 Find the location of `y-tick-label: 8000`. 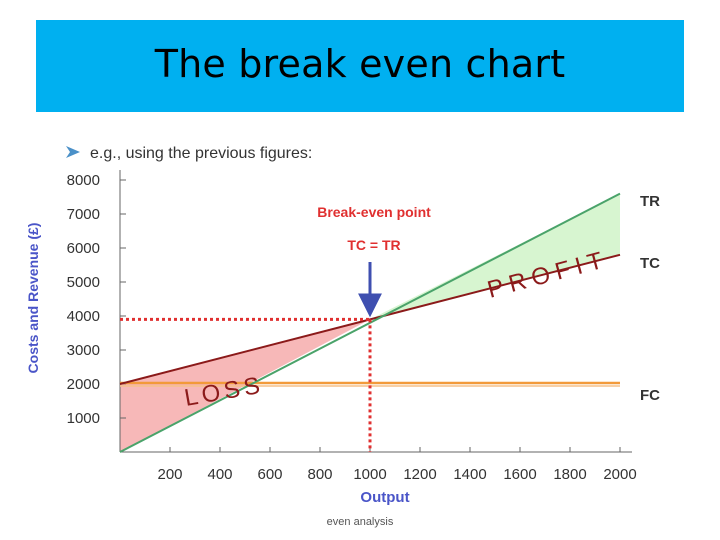

y-tick-label: 8000 is located at coordinates (83, 180).